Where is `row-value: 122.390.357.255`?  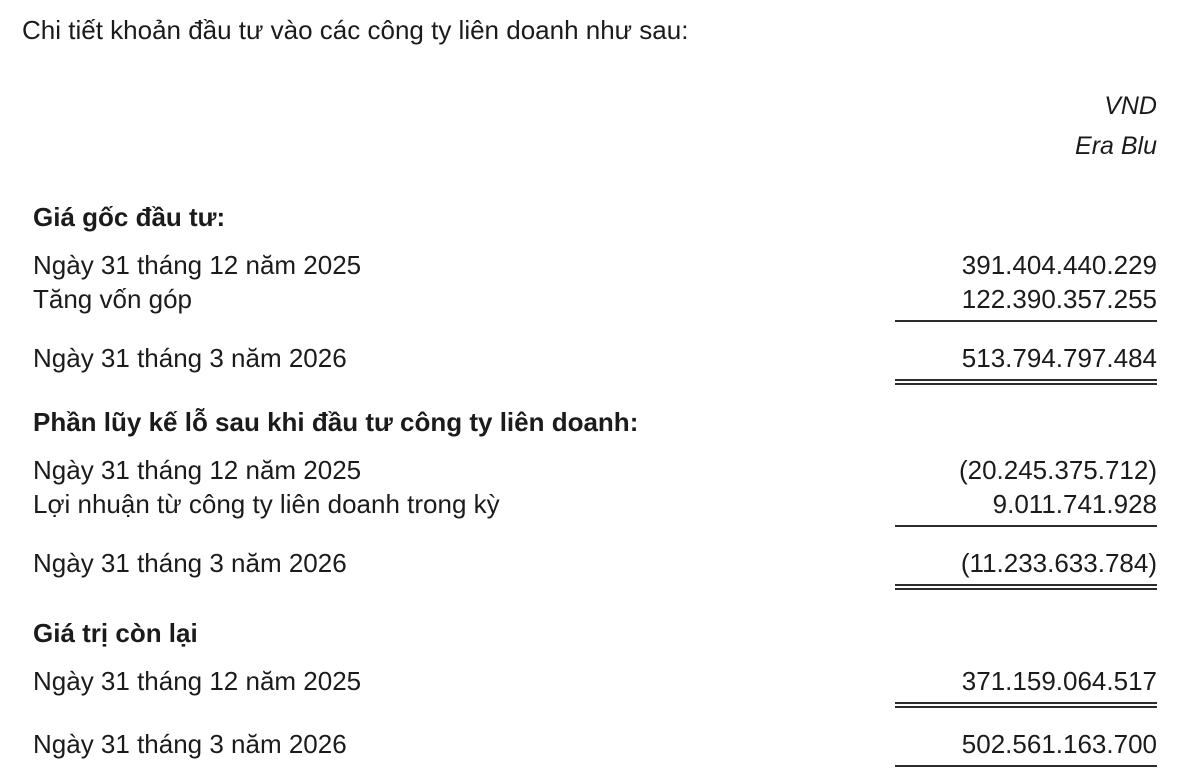
row-value: 122.390.357.255 is located at coordinates (1026, 302).